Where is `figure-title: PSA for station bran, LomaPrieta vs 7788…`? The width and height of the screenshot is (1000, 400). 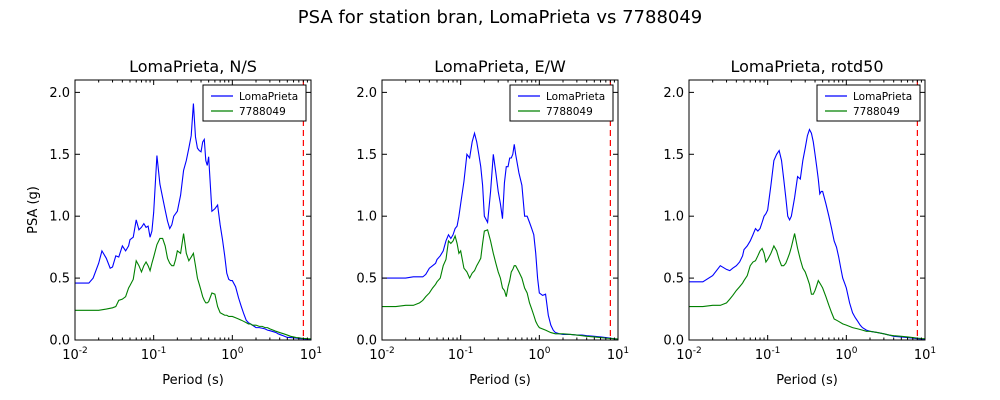 figure-title: PSA for station bran, LomaPrieta vs 7788… is located at coordinates (500, 17).